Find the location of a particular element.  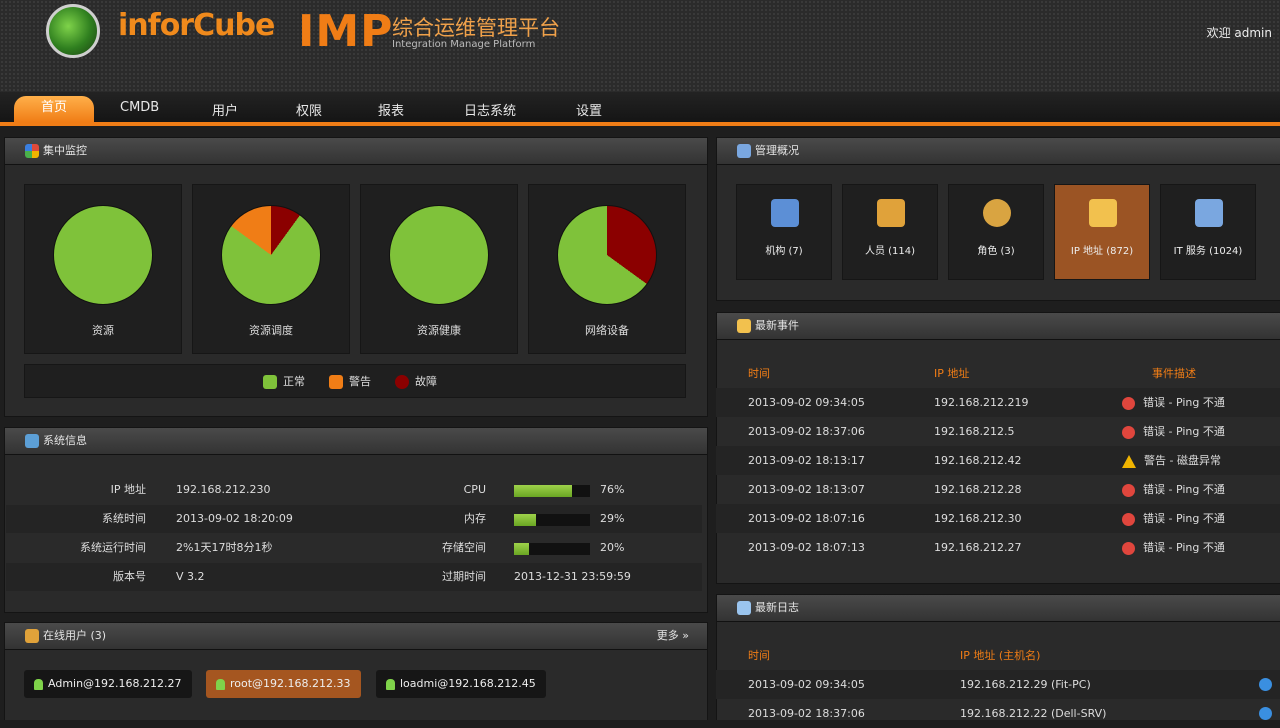

logs-panel-header: 最新日志 is located at coordinates (998, 608).